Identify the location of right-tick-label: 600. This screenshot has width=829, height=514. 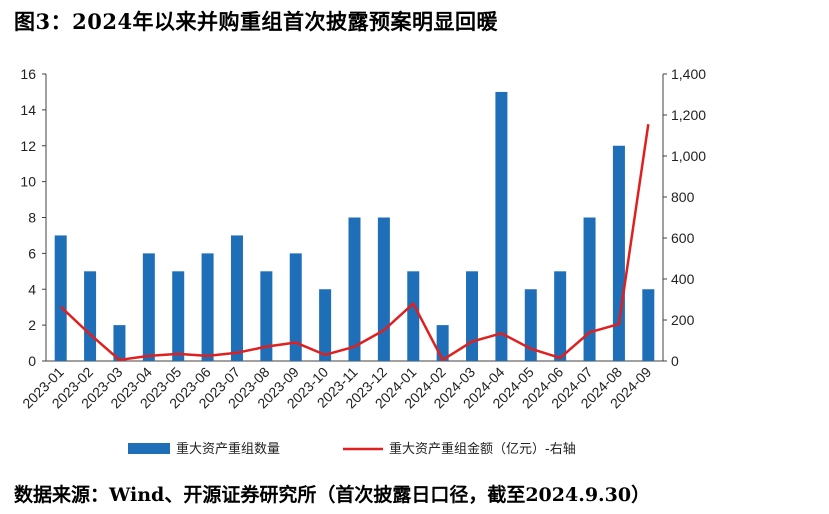
(683, 238).